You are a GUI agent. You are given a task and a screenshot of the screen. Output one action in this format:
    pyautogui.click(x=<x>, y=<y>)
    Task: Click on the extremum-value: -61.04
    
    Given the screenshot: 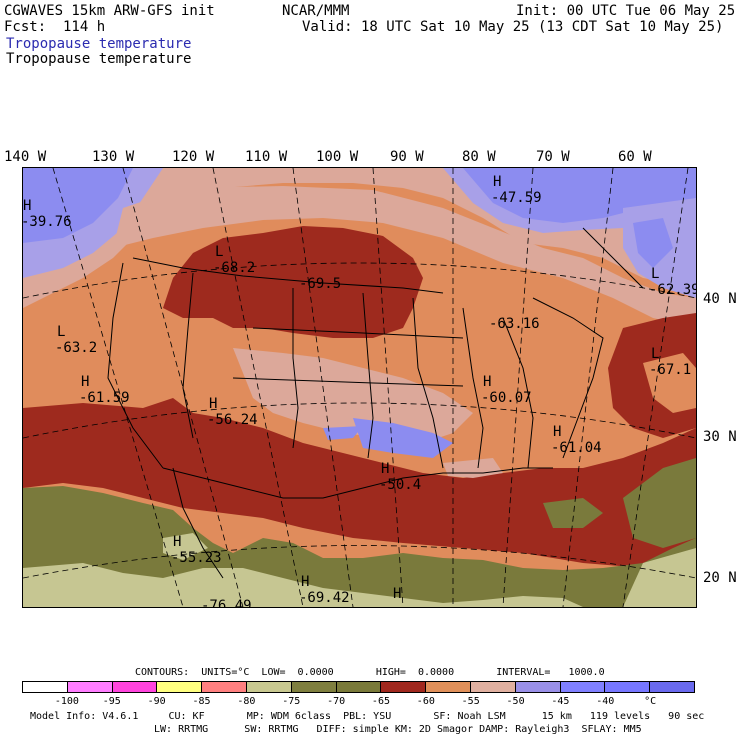 What is the action you would take?
    pyautogui.click(x=576, y=448)
    